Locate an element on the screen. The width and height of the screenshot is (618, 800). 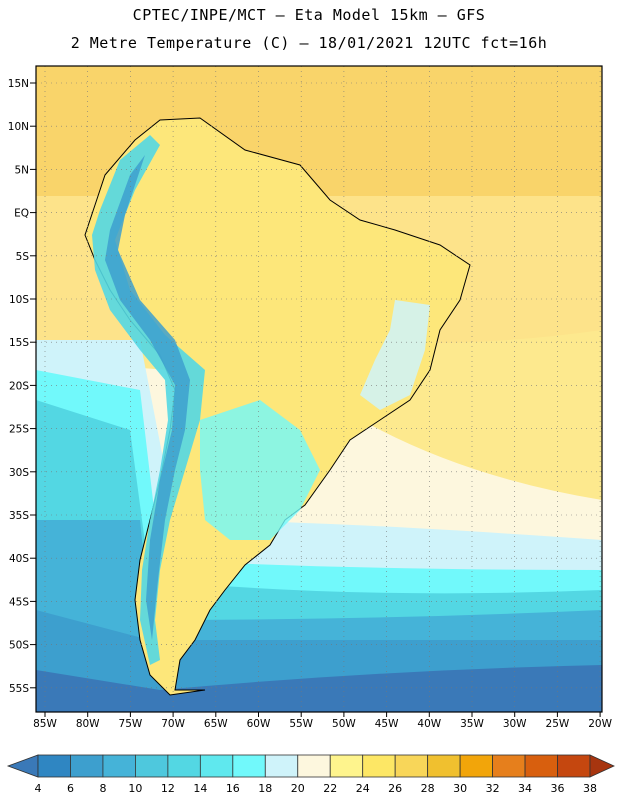
colorbar-arrow-low is located at coordinates (22, 766).